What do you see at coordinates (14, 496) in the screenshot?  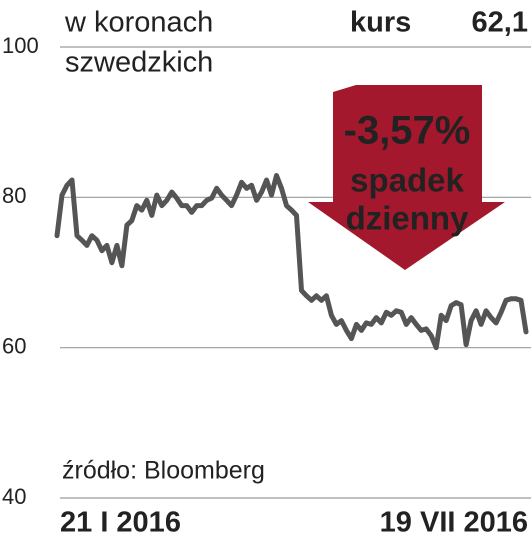 I see `y-tick-label: 40` at bounding box center [14, 496].